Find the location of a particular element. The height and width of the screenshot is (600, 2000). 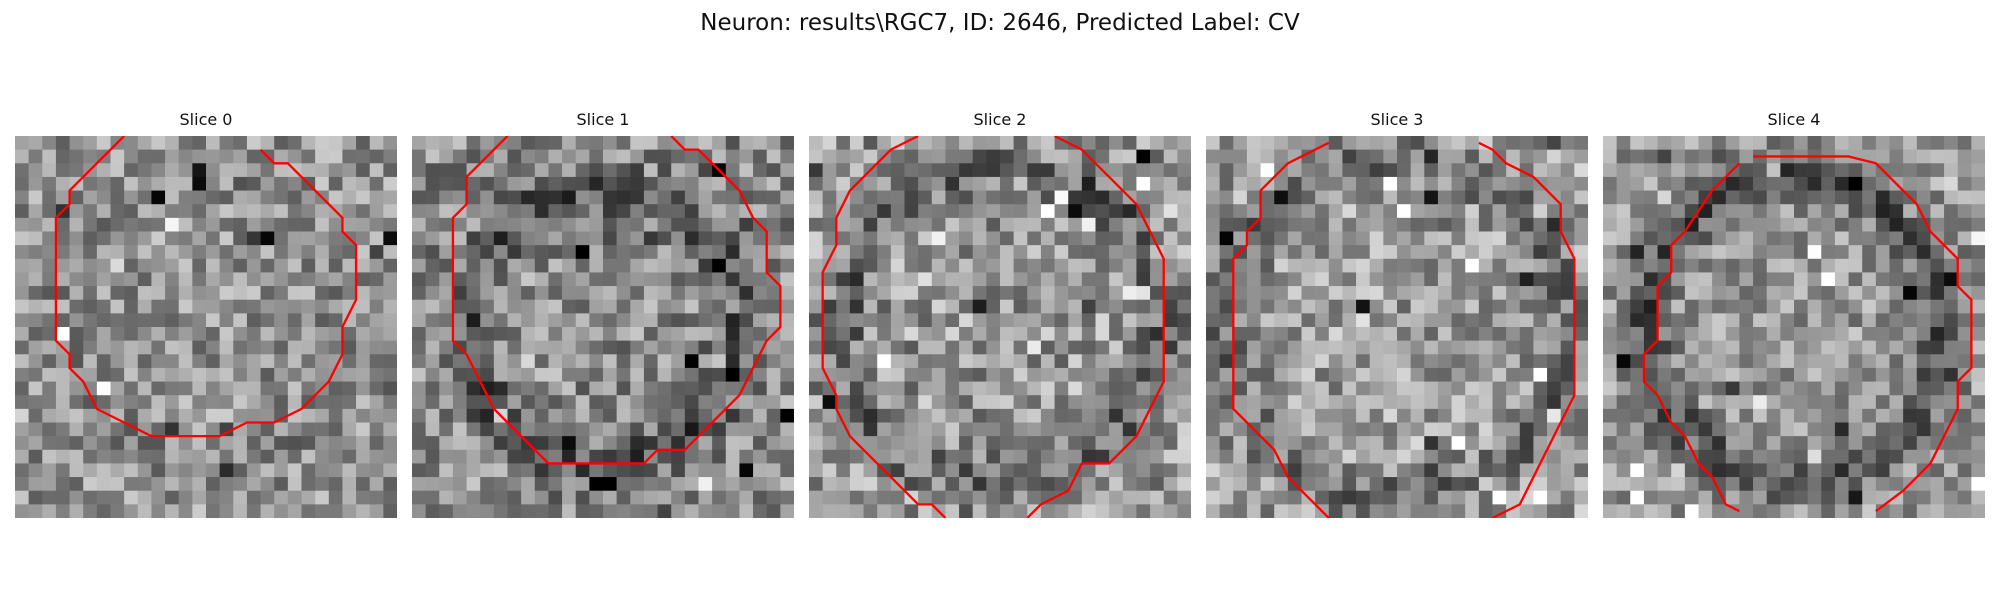

slice-title: Slice 3 is located at coordinates (1397, 120).